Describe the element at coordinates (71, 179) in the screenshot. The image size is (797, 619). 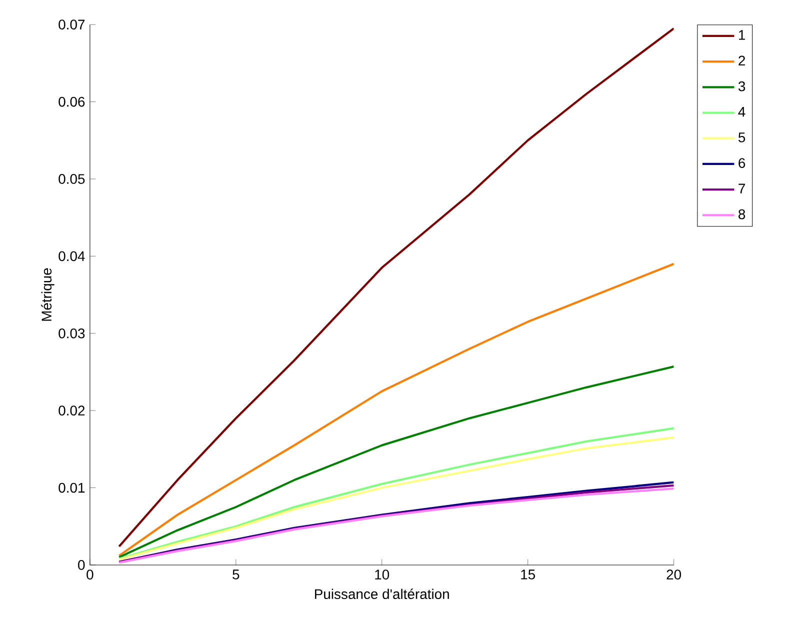
I see `y-tick-label: 0.05` at that location.